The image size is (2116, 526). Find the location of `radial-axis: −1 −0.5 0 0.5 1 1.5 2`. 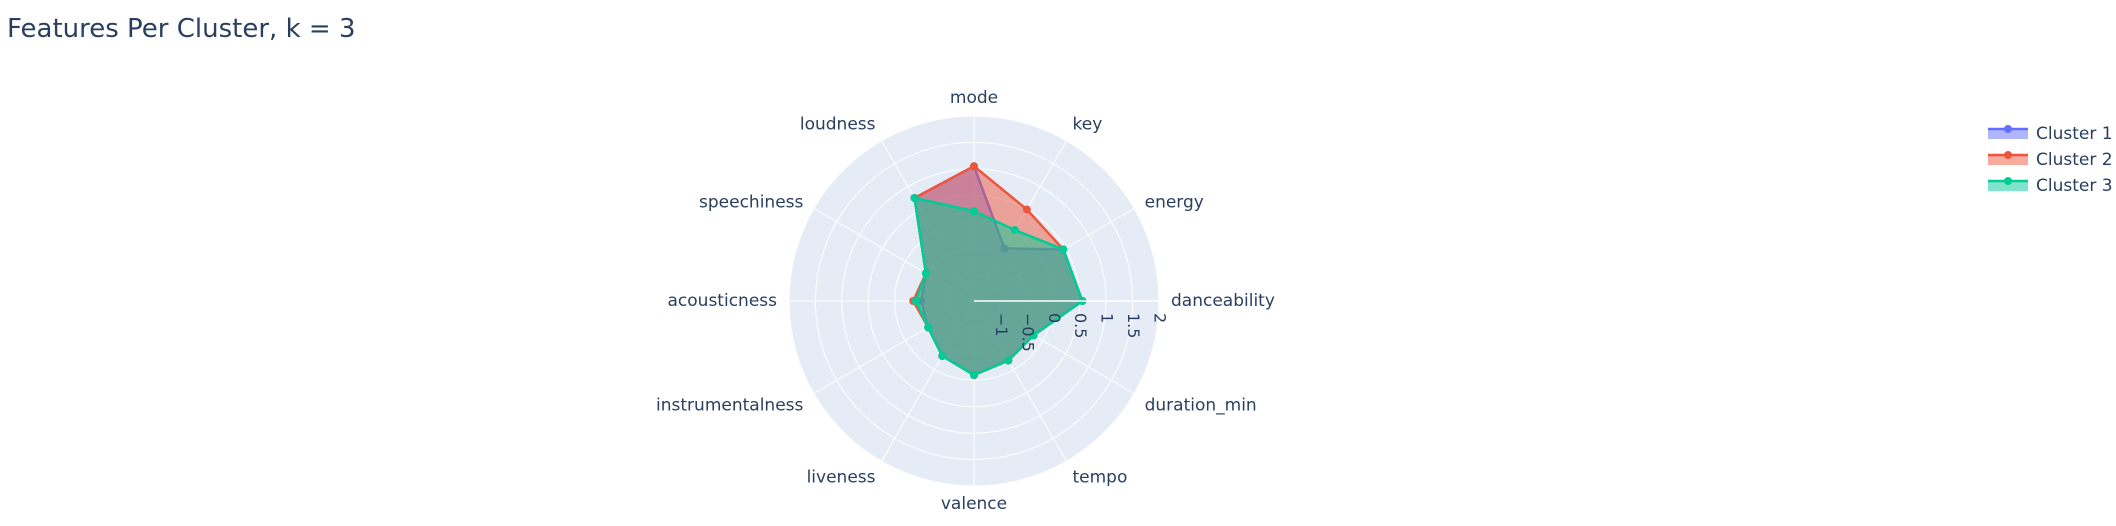

radial-axis: −1 −0.5 0 0.5 1 1.5 2 is located at coordinates (1072, 326).